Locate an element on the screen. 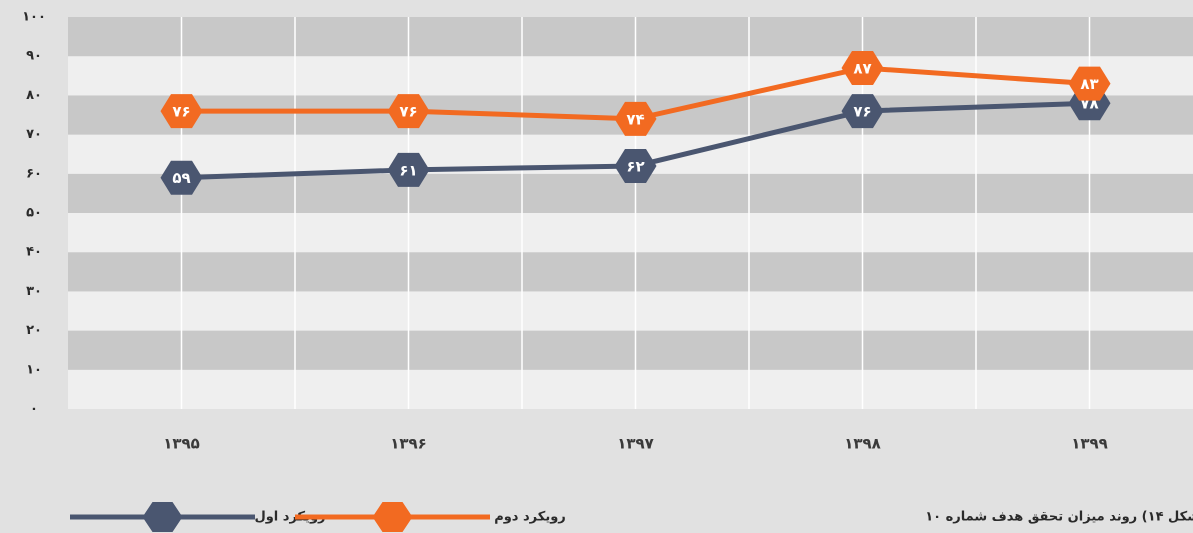  data-label: ۷۴ is located at coordinates (635, 119).